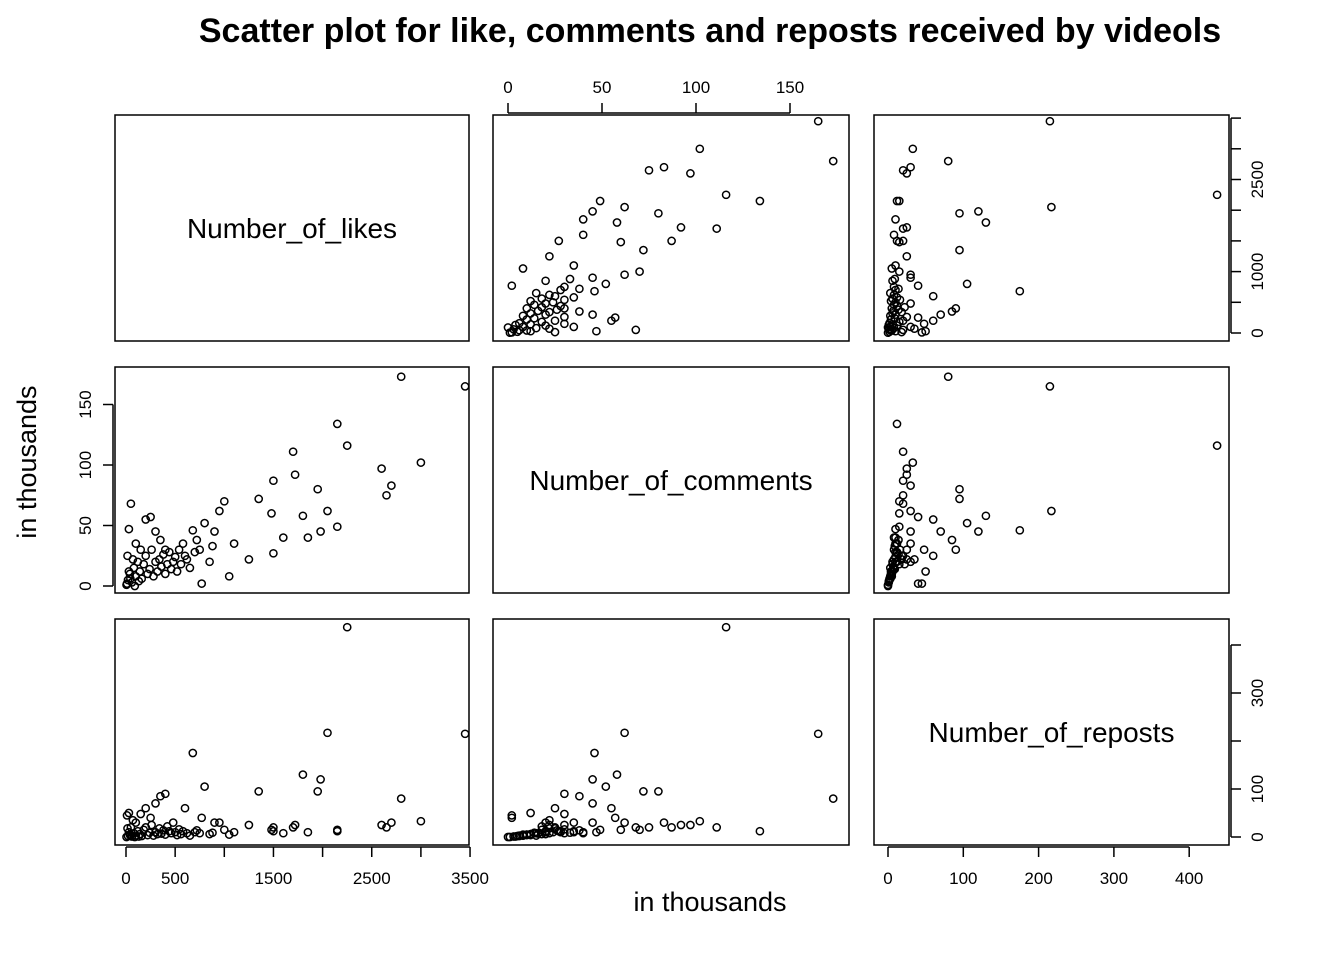 The image size is (1344, 960). I want to click on panel-comments-vs-reposts, so click(670, 732).